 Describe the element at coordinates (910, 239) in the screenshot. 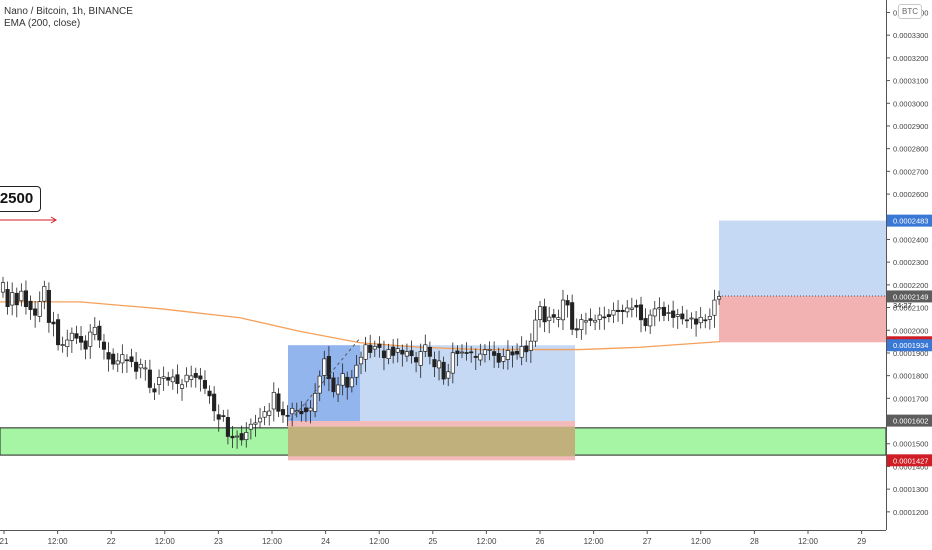

I see `price-tick-label: 0.0002400` at that location.